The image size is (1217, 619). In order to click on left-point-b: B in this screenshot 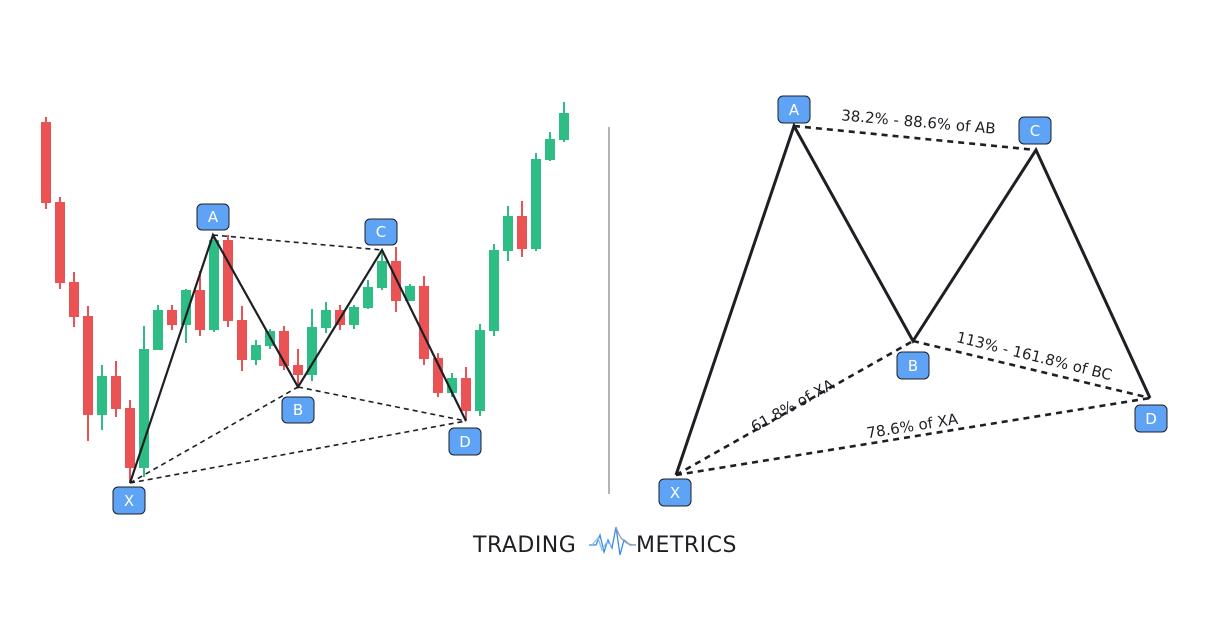, I will do `click(298, 410)`.